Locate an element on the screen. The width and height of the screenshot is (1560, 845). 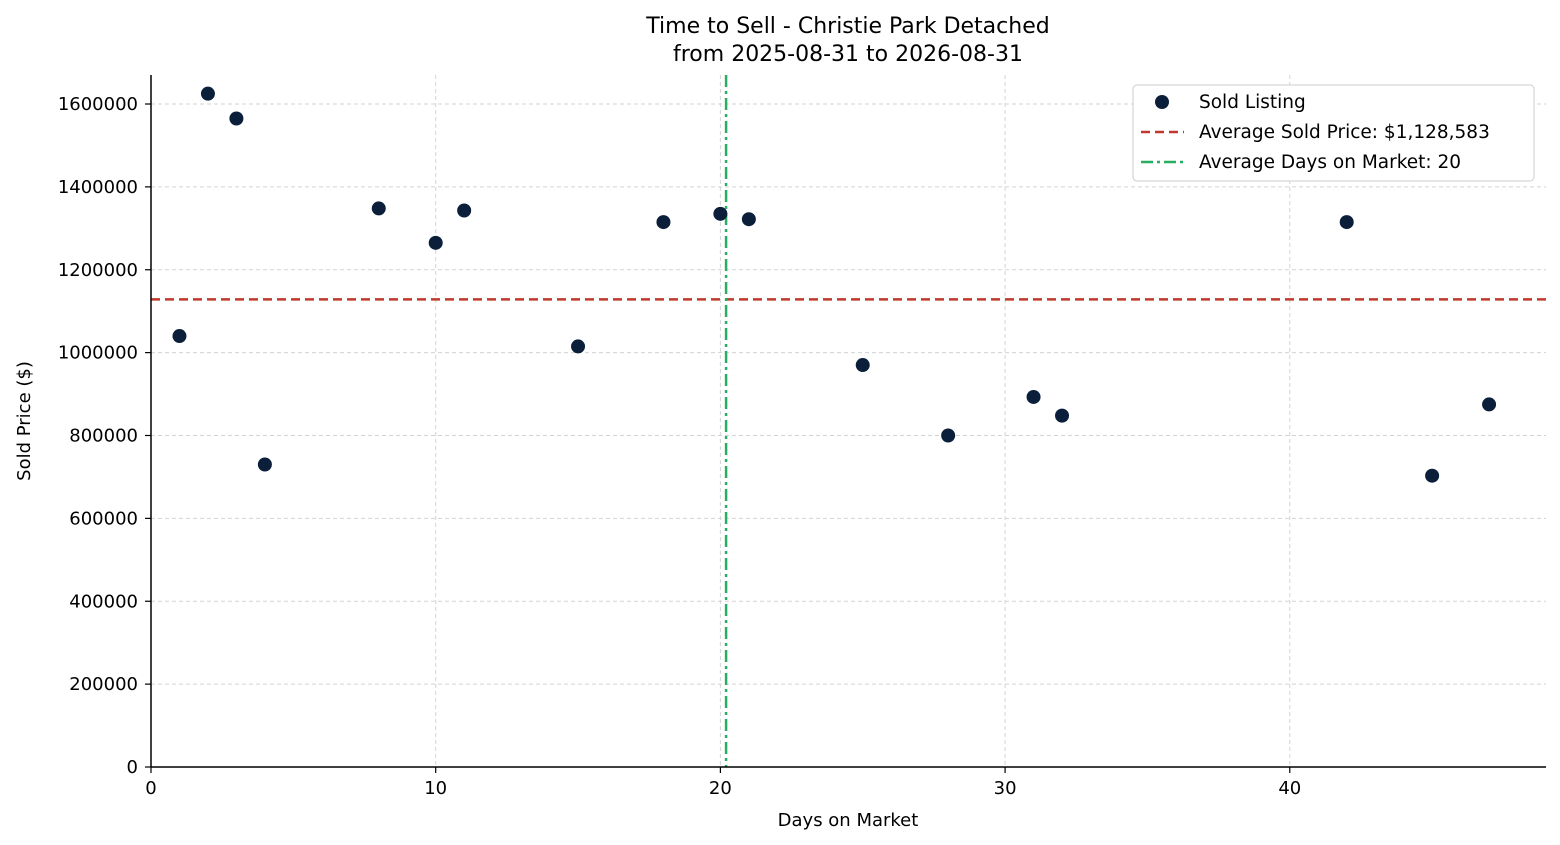
legend-frame is located at coordinates (1333, 133).